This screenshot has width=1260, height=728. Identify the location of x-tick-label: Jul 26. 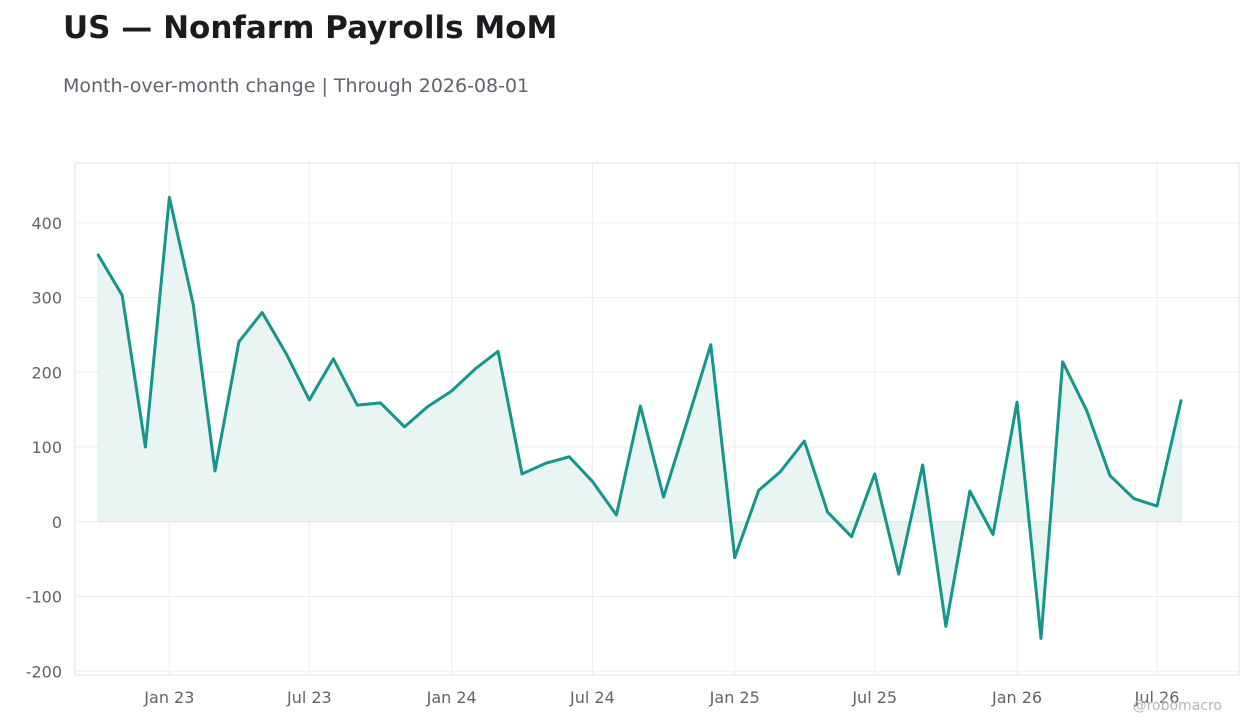
(1157, 697).